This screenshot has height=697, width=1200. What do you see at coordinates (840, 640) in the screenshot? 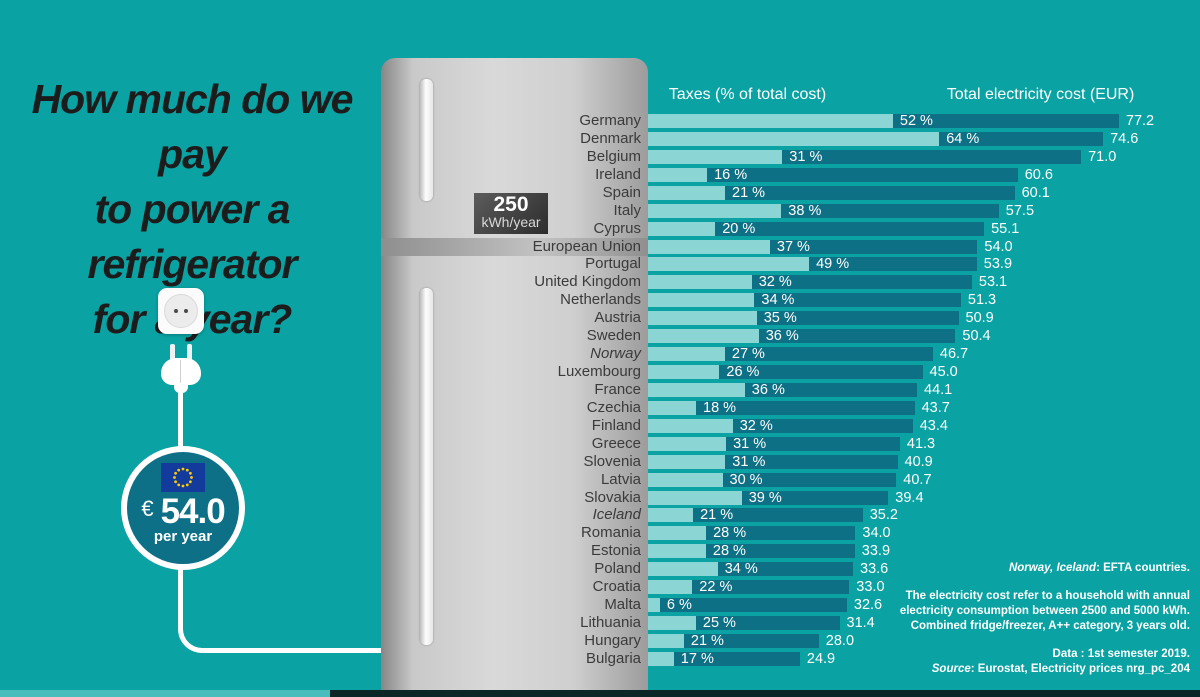
I see `total-cost-label: 28.0` at bounding box center [840, 640].